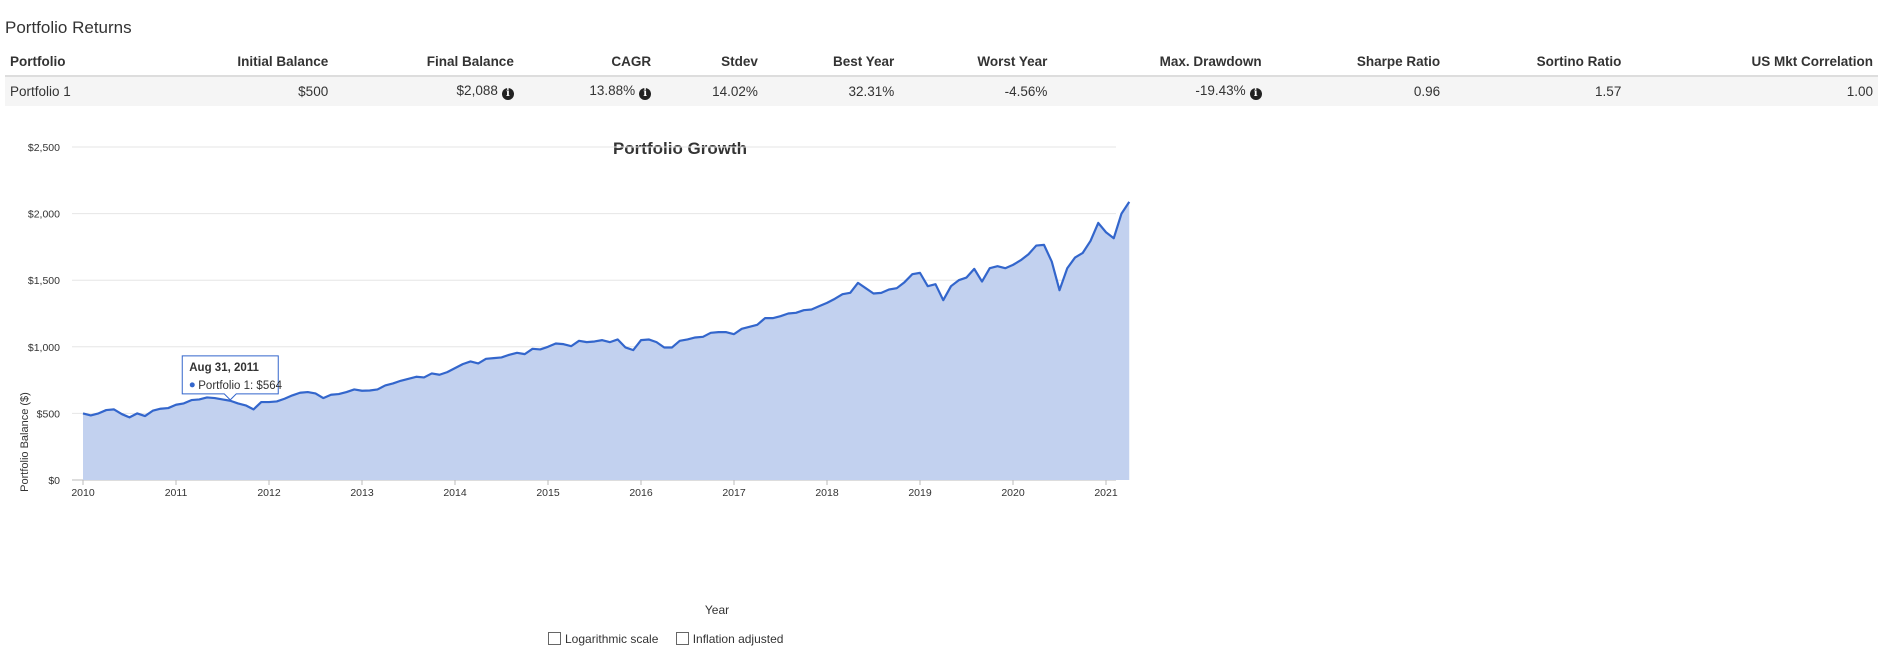 The height and width of the screenshot is (646, 1890). I want to click on col-final-balance: Final Balance, so click(426, 63).